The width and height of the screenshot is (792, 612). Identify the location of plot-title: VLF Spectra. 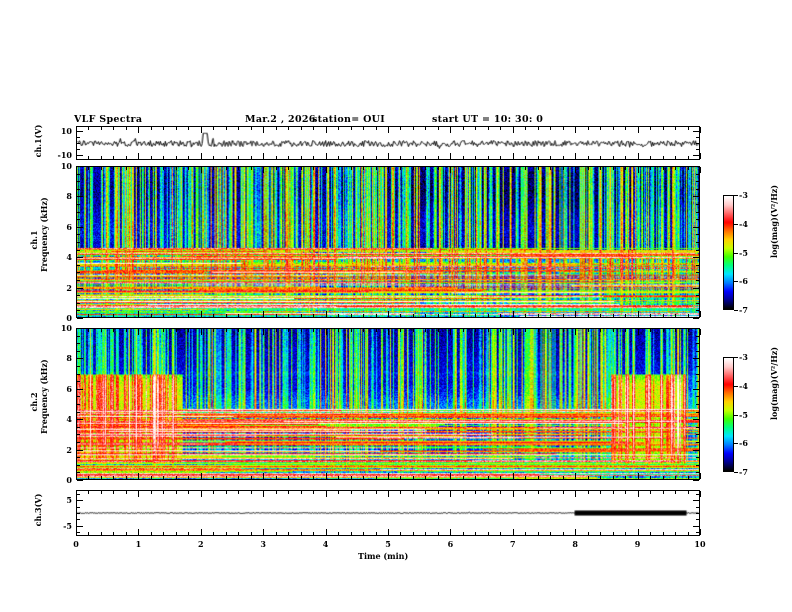
(108, 119).